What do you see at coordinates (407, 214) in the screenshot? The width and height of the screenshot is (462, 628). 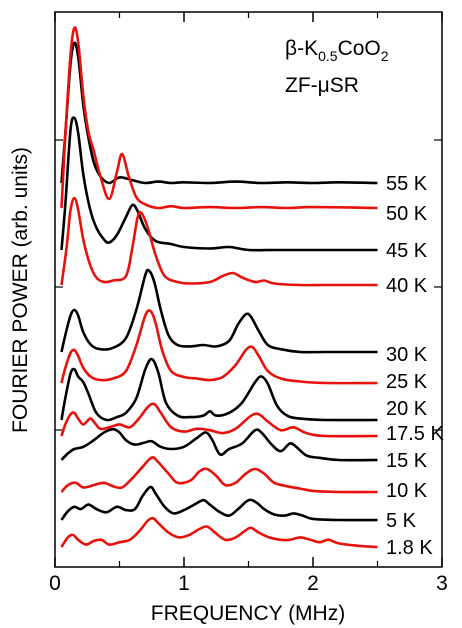 I see `series-label: 50 K` at bounding box center [407, 214].